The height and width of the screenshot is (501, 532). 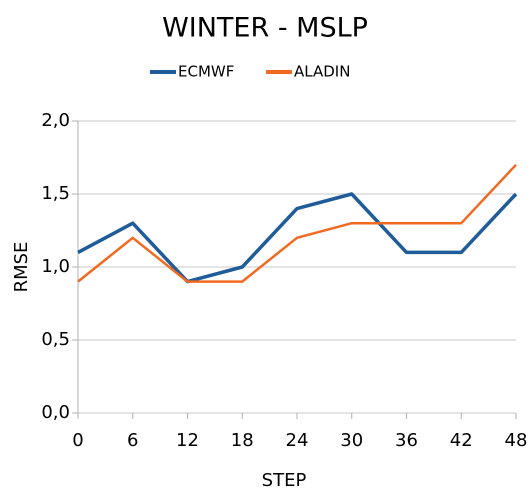 What do you see at coordinates (322, 72) in the screenshot?
I see `legend-label: ALADIN` at bounding box center [322, 72].